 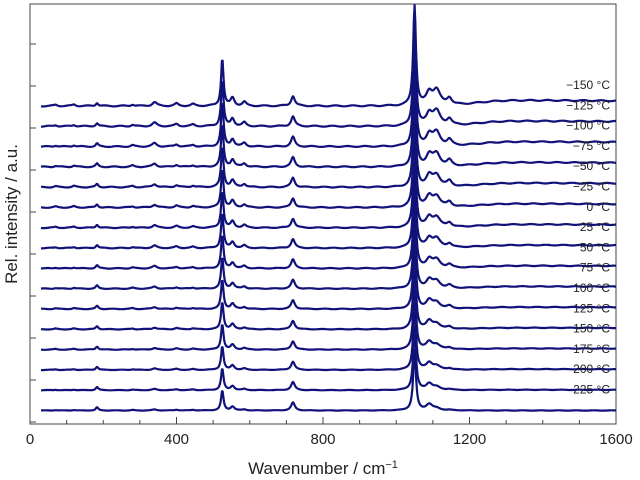 I want to click on series-label: 0 °C, so click(x=599, y=207).